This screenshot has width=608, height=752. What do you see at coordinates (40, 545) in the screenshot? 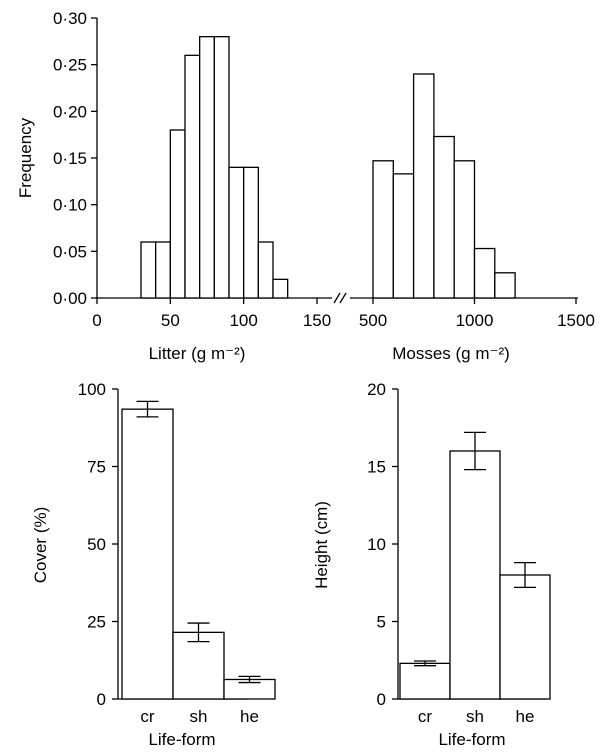
I see `cover-axis-label: Cover (%)` at bounding box center [40, 545].